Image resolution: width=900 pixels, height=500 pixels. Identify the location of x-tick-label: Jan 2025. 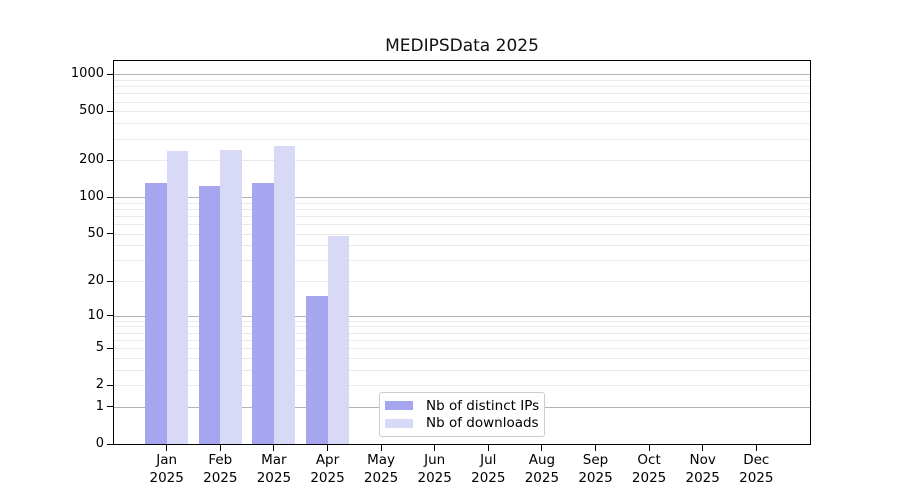
(167, 469).